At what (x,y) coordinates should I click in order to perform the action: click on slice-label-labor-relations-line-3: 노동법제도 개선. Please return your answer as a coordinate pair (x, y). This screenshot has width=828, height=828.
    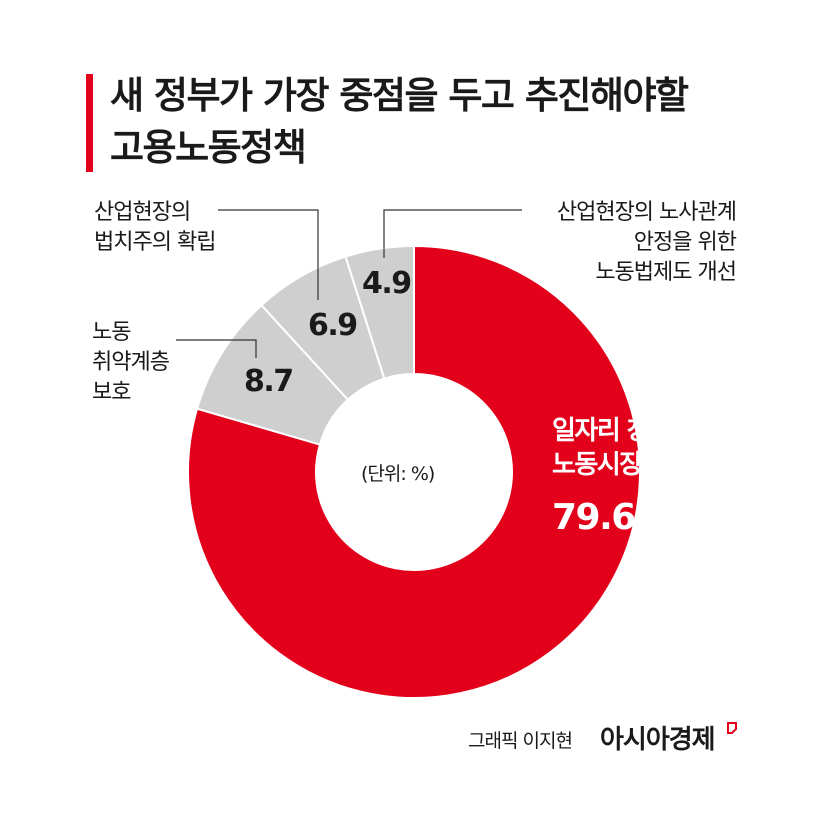
    Looking at the image, I should click on (666, 272).